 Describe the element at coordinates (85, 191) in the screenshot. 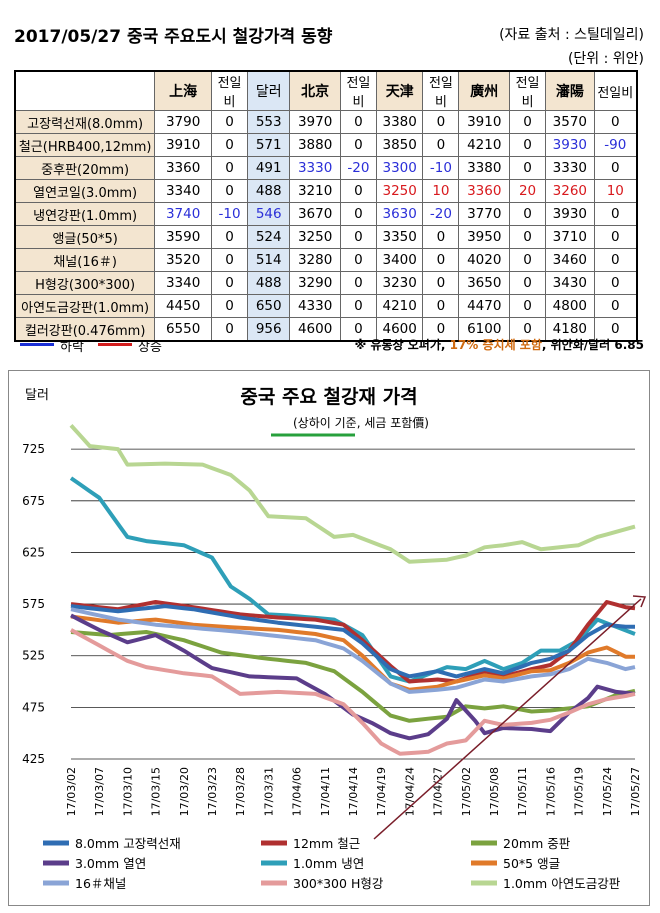

I see `product-name-cell: 열연코일(3.0mm)` at that location.